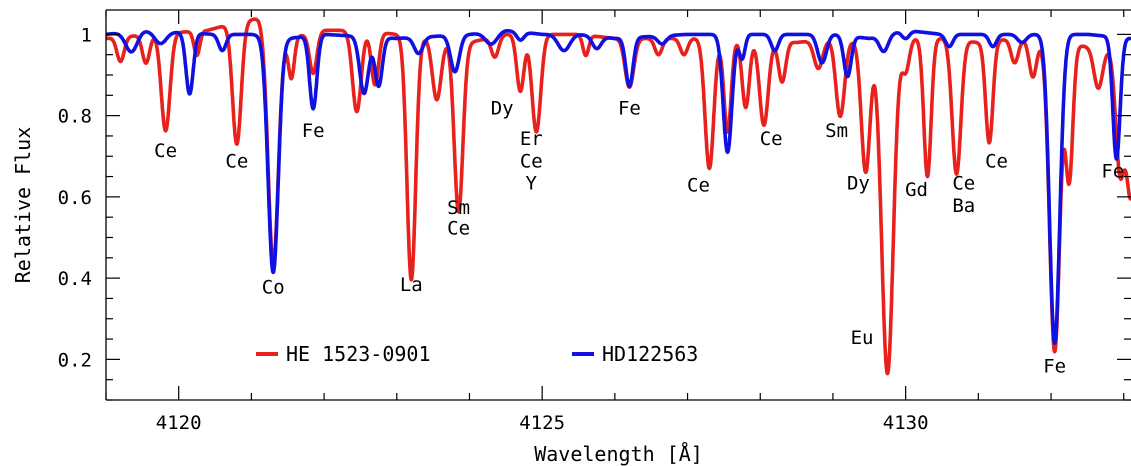 The width and height of the screenshot is (1131, 466). What do you see at coordinates (531, 139) in the screenshot?
I see `line-label-er: Er` at bounding box center [531, 139].